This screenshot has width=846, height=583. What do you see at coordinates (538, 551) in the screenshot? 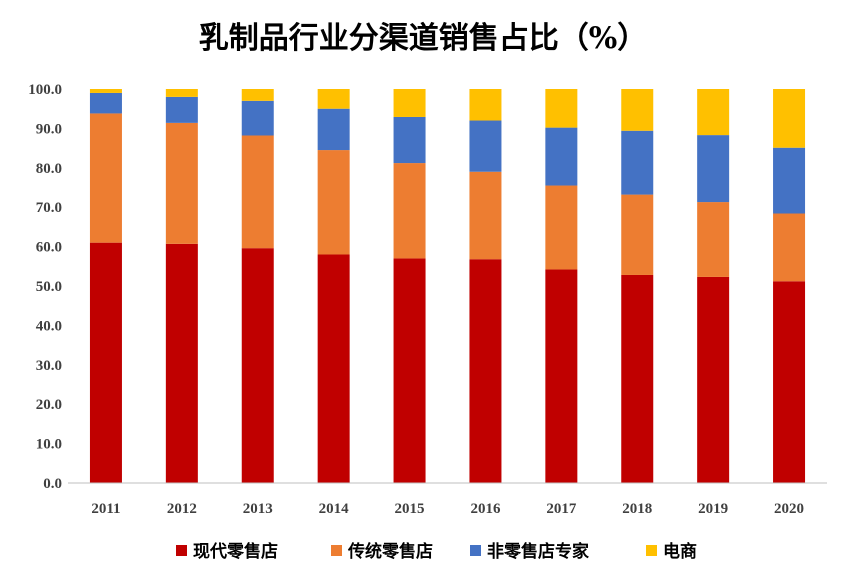
I see `legend-label-2: 非零售店专家` at bounding box center [538, 551].